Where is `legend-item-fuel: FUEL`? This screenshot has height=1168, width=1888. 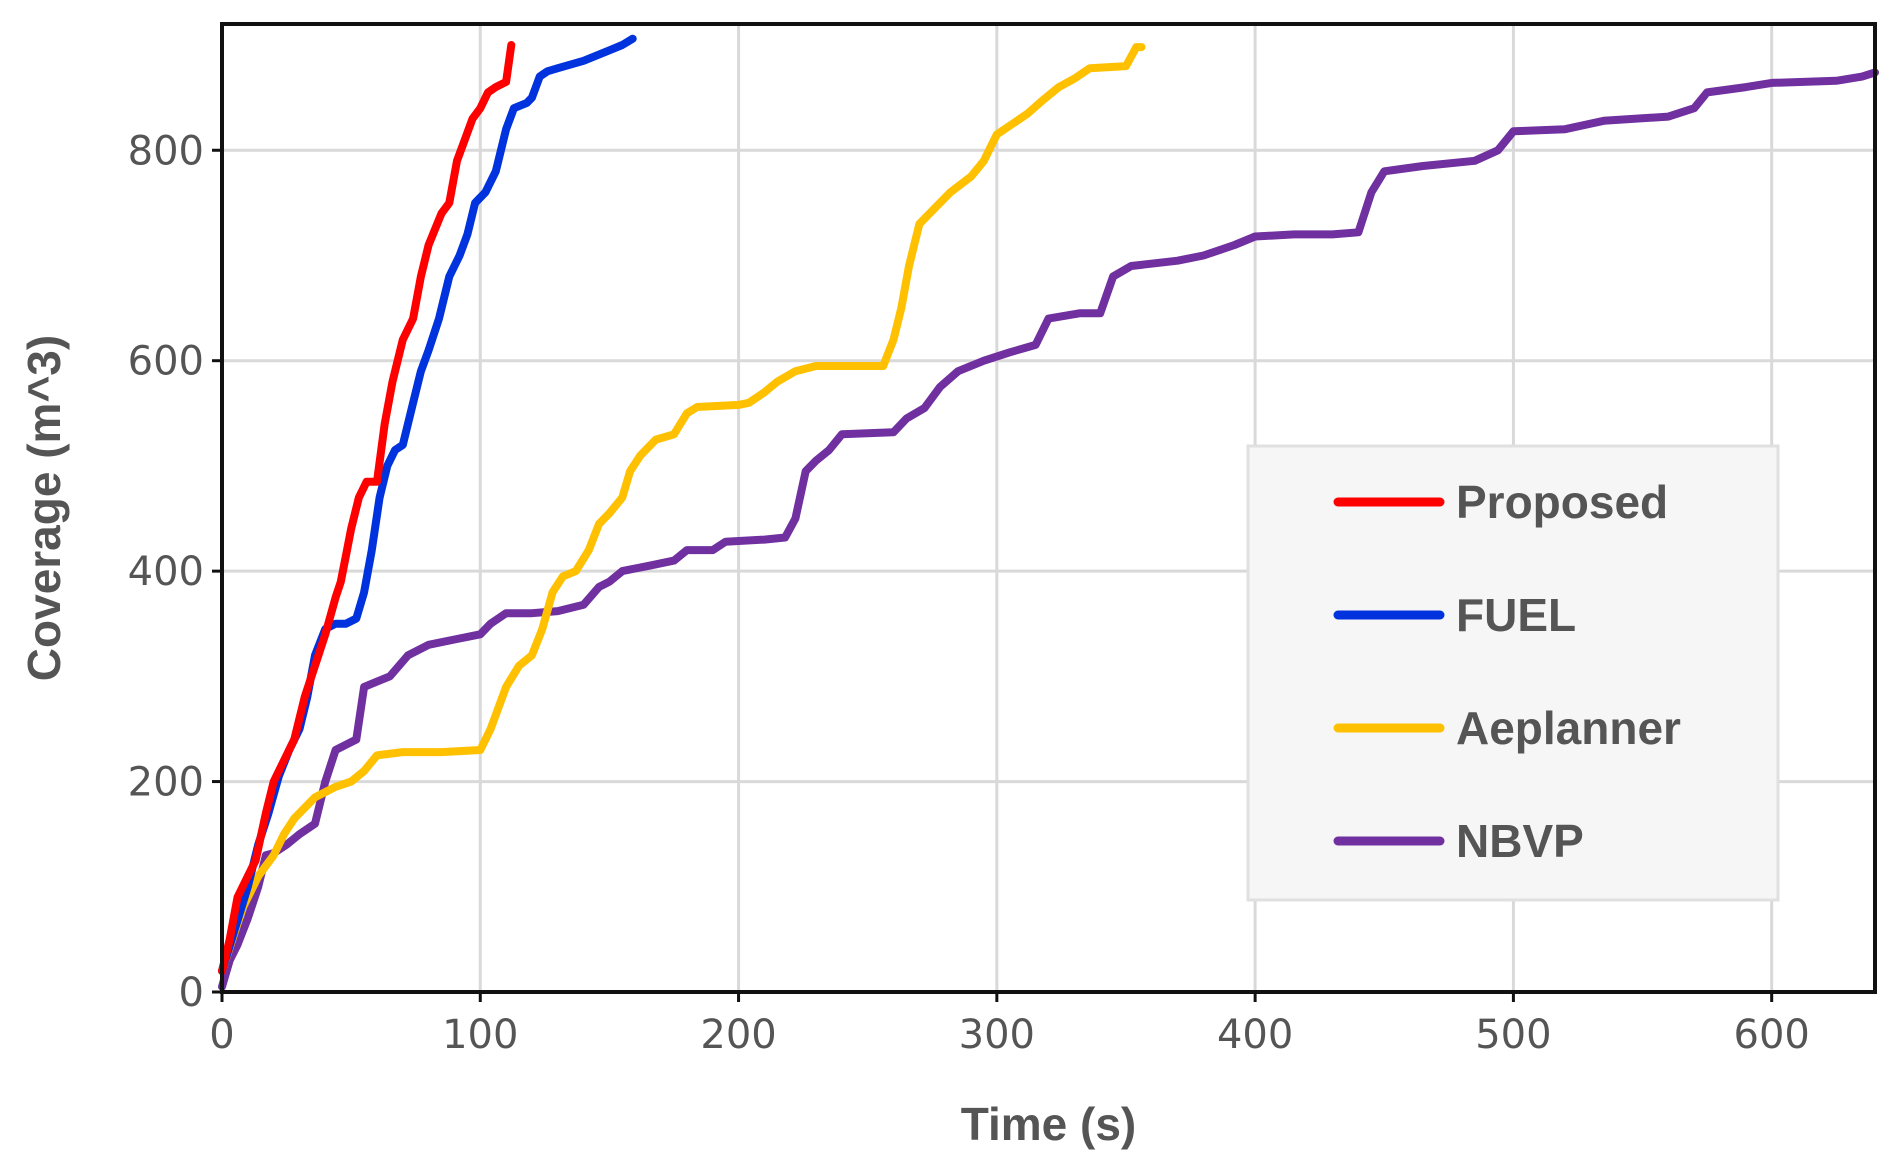 legend-item-fuel: FUEL is located at coordinates (1454, 615).